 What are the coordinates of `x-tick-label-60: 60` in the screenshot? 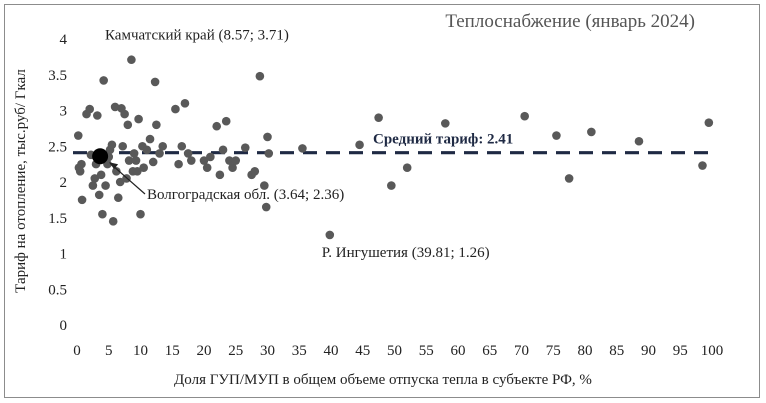 It's located at (458, 351).